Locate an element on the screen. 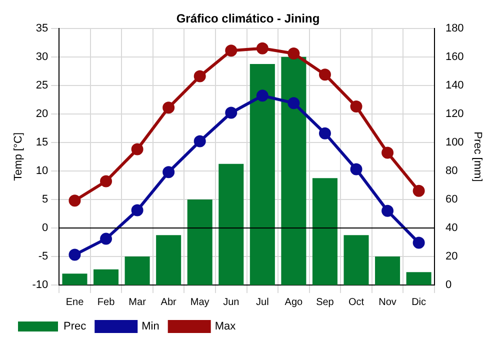 The image size is (500, 350). y2-tick-label: 140 is located at coordinates (454, 85).